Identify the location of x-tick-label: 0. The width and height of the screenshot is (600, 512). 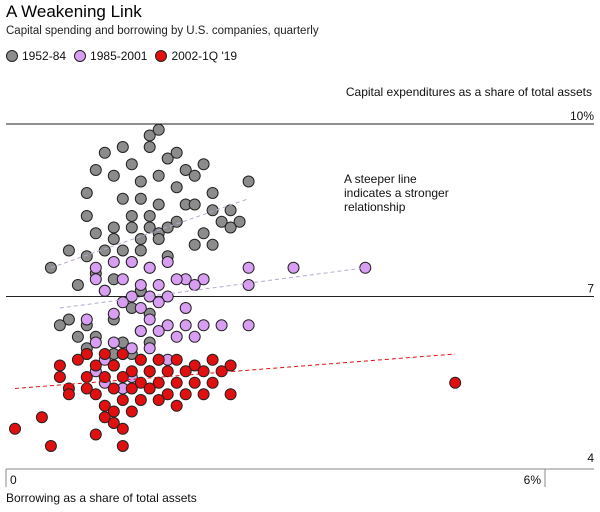
(13, 480).